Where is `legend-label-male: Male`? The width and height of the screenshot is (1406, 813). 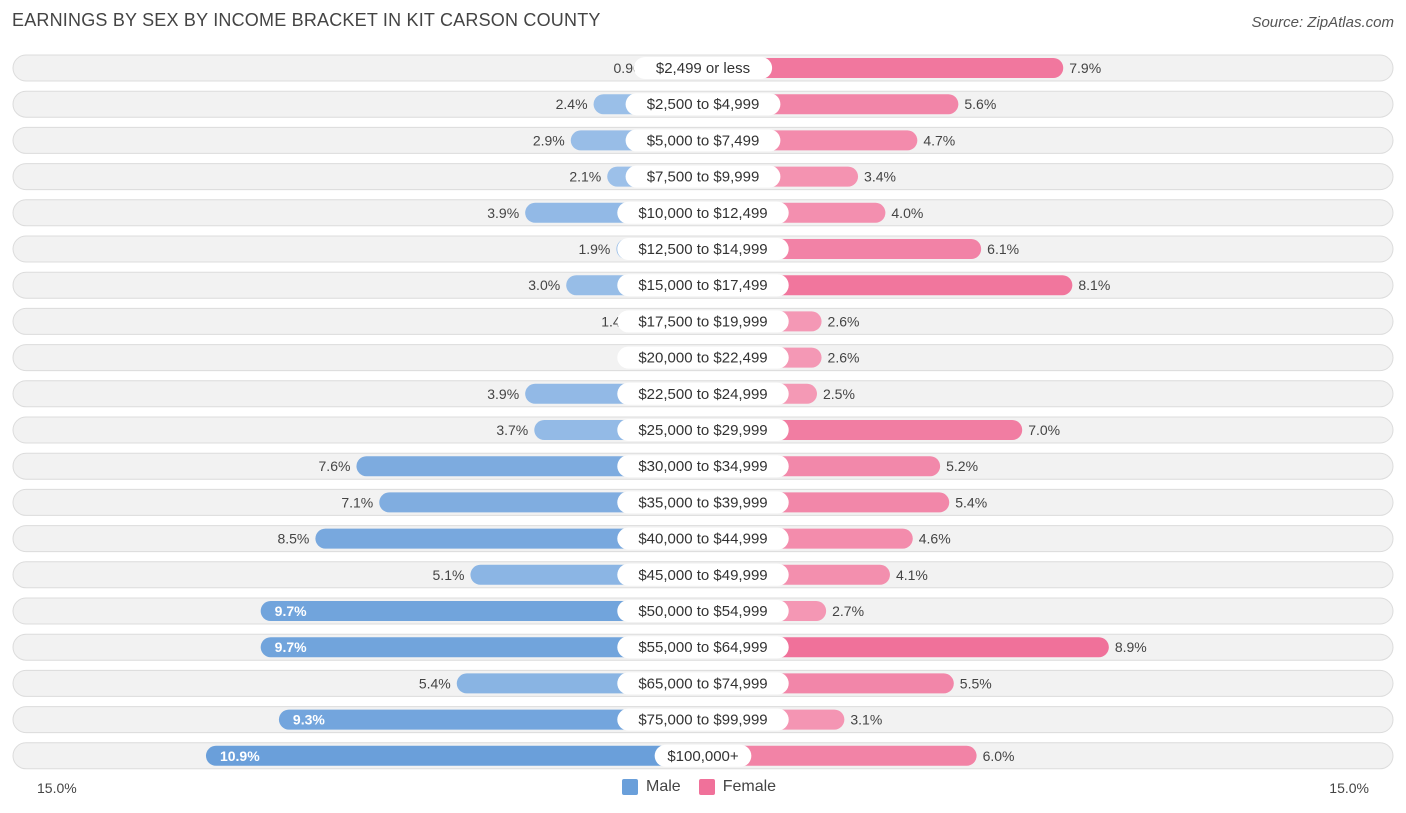 legend-label-male: Male is located at coordinates (663, 786).